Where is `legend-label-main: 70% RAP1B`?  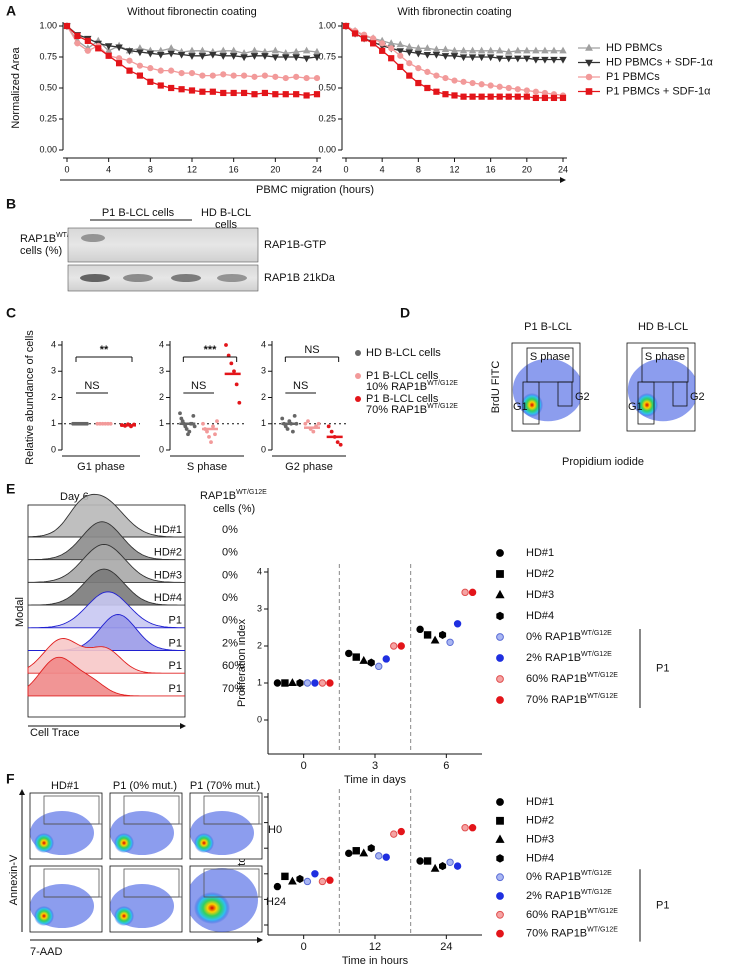 legend-label-main: 70% RAP1B is located at coordinates (556, 700).